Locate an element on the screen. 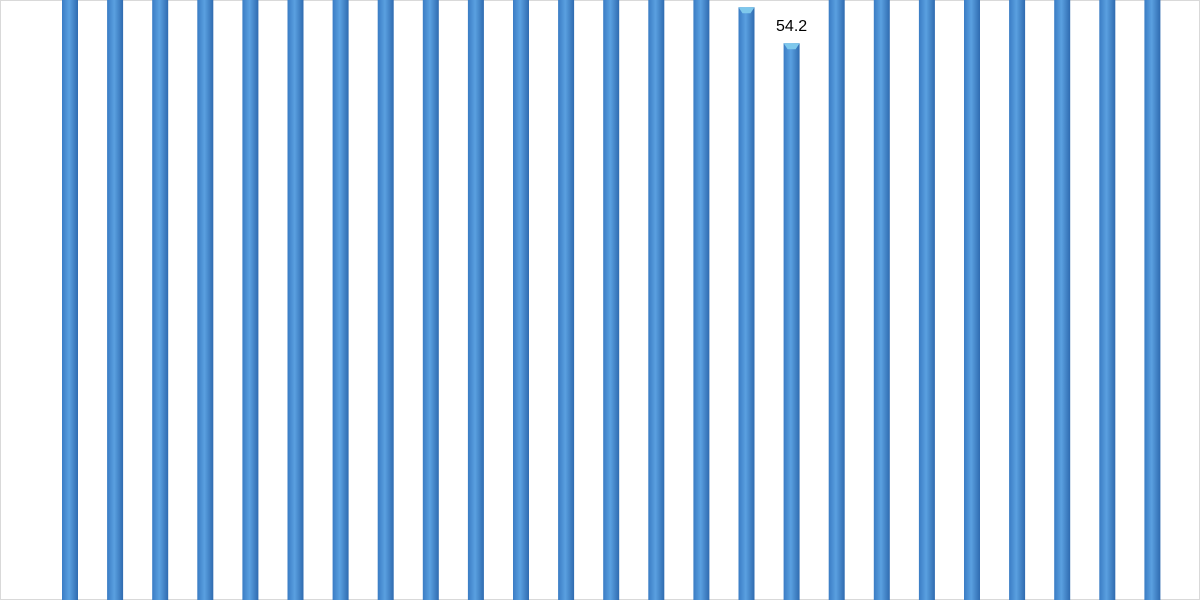 Image resolution: width=1200 pixels, height=600 pixels. data-label: 54.2 is located at coordinates (791, 26).